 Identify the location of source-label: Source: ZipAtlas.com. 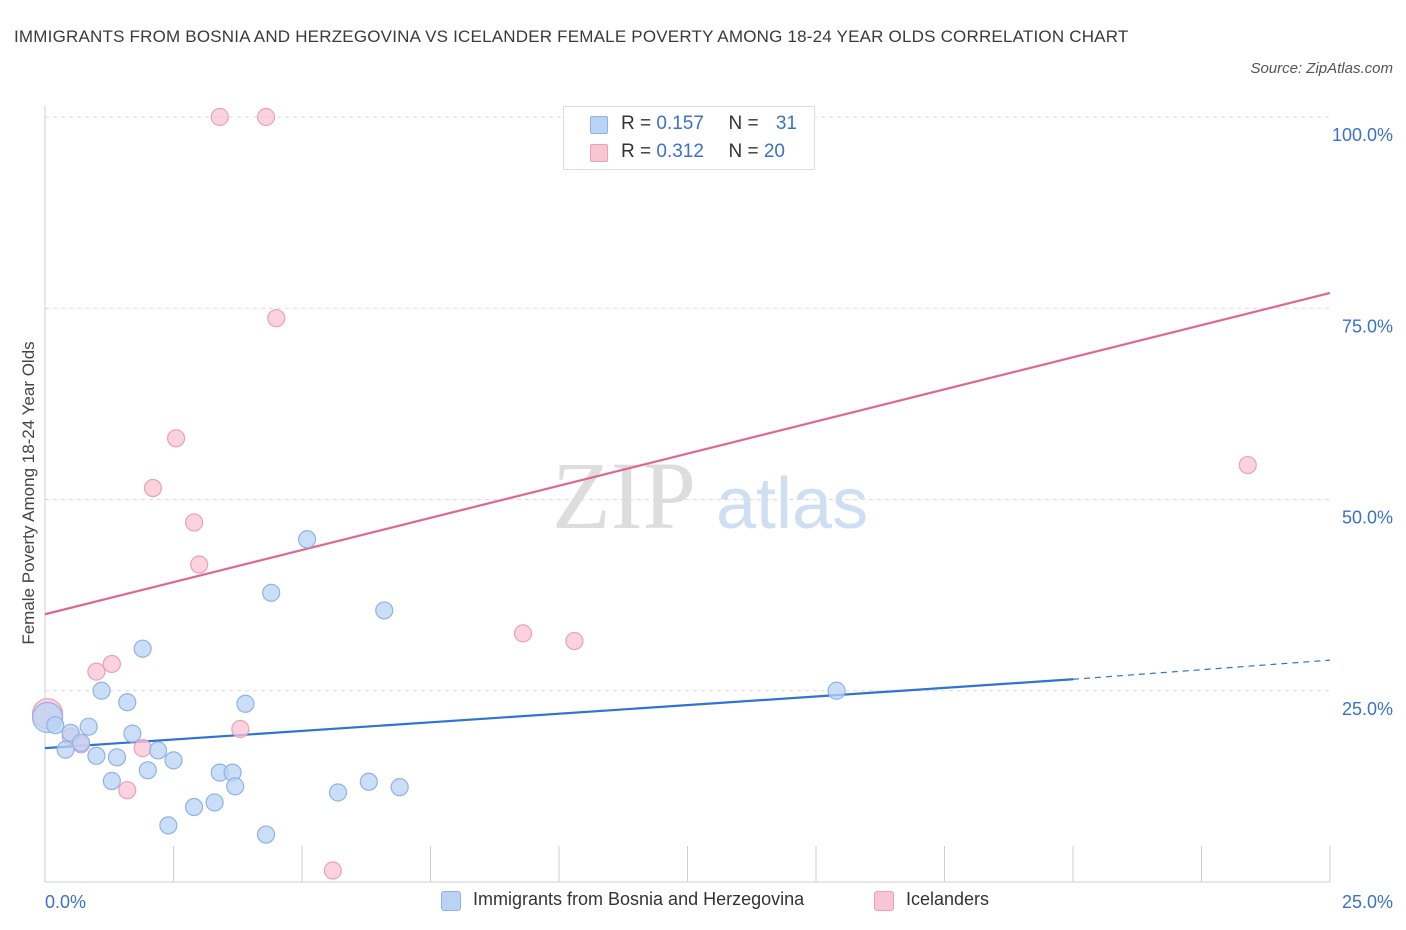
(1321, 68).